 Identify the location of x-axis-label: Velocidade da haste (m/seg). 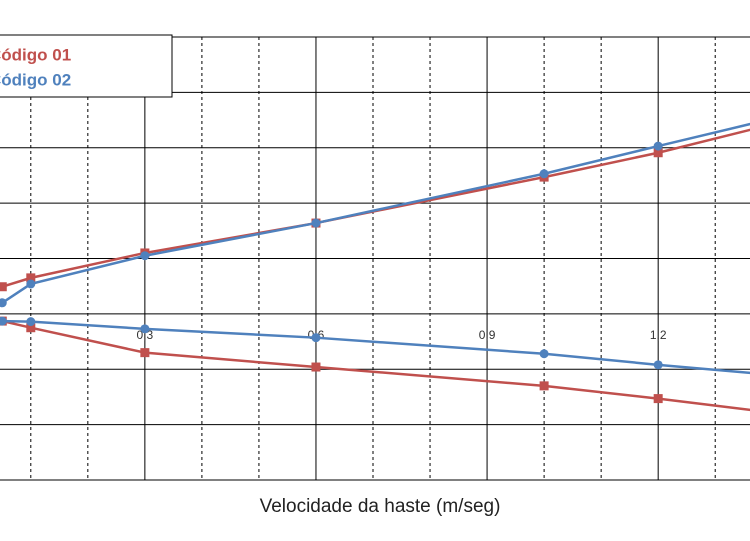
(380, 506).